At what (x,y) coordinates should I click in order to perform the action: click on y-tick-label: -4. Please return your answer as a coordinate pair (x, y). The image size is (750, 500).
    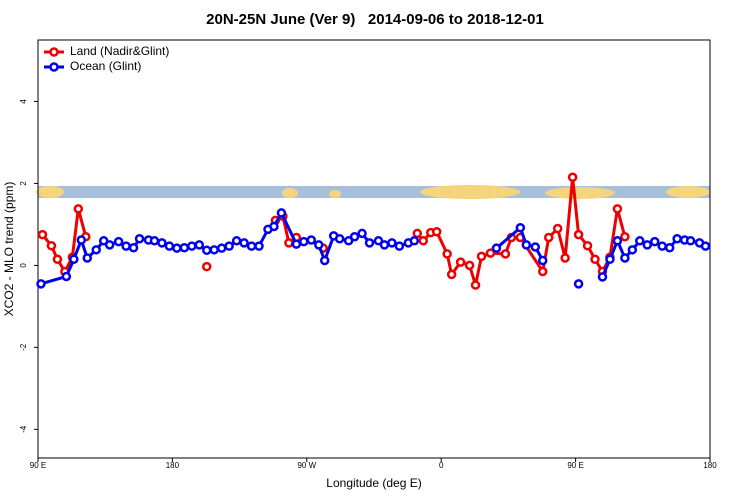
    Looking at the image, I should click on (23, 429).